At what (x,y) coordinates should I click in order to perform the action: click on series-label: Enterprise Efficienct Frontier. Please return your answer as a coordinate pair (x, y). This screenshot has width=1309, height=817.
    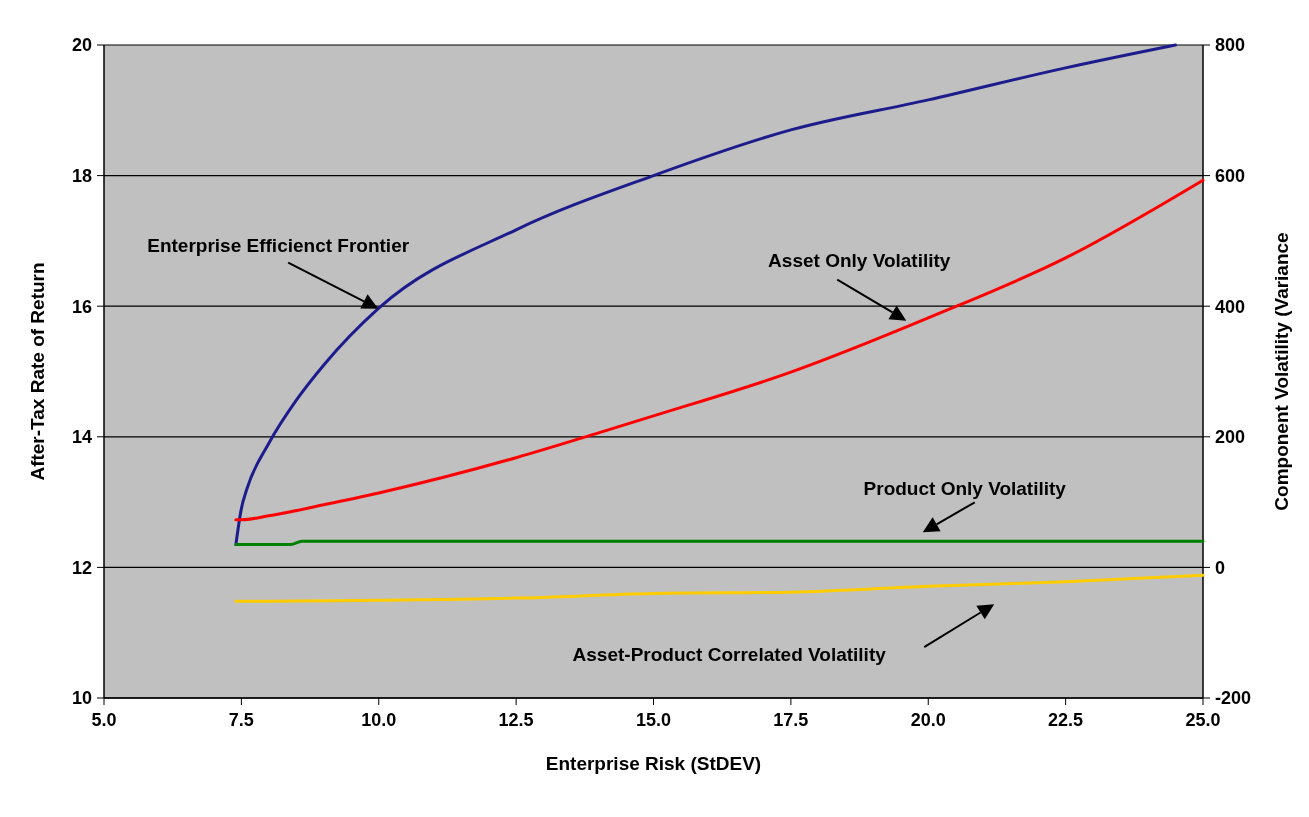
    Looking at the image, I should click on (278, 246).